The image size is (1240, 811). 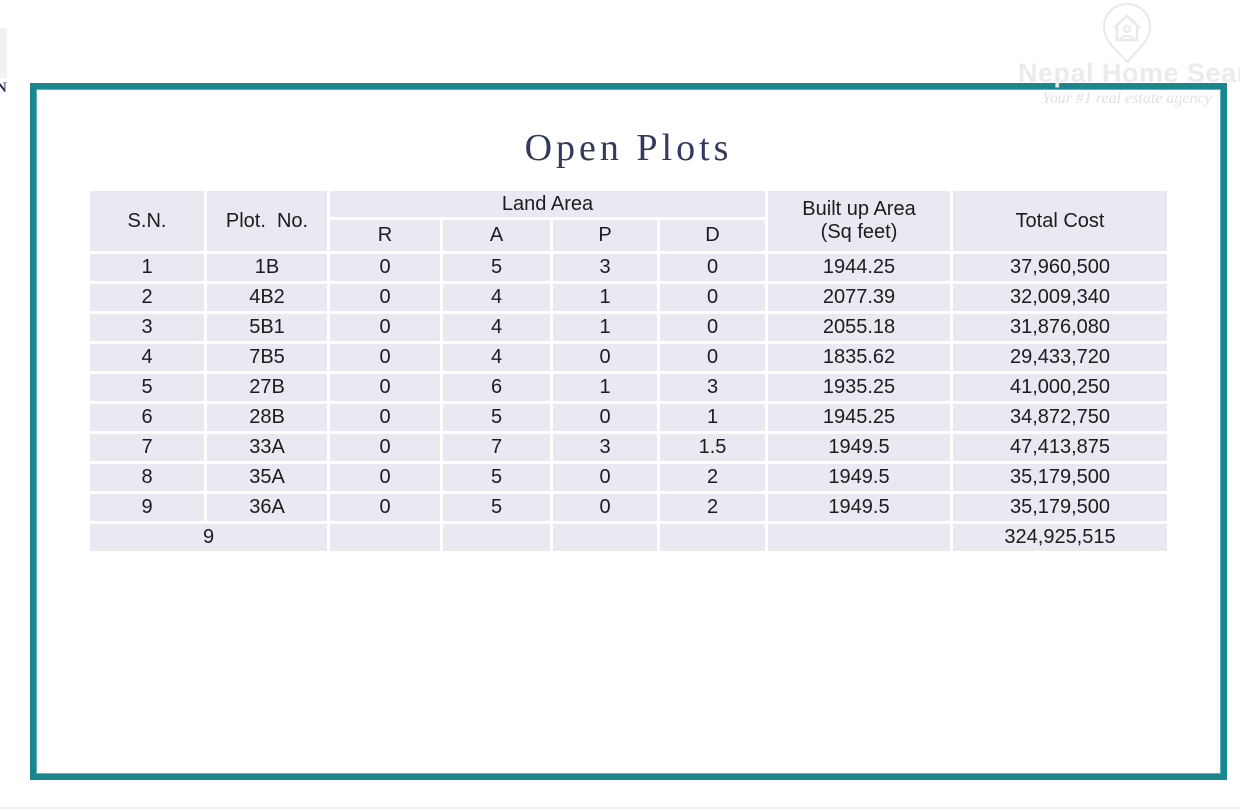 I want to click on cell-total-cost: 29,433,720, so click(x=1060, y=357).